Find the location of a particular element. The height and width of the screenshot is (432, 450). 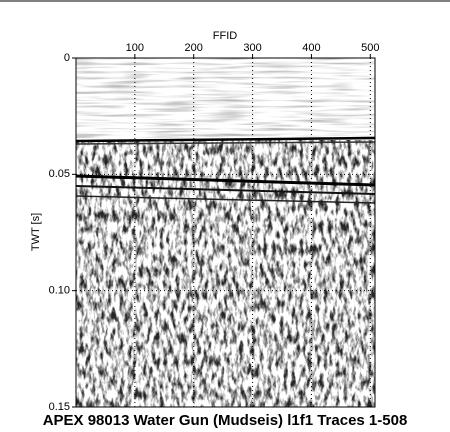

y-tick-label: 0 is located at coordinates (67, 58).